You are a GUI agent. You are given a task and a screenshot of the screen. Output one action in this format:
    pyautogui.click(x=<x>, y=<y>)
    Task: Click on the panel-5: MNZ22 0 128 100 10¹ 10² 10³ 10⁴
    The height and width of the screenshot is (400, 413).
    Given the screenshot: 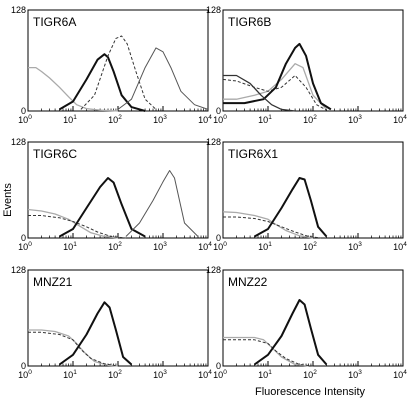 What is the action you would take?
    pyautogui.click(x=306, y=322)
    